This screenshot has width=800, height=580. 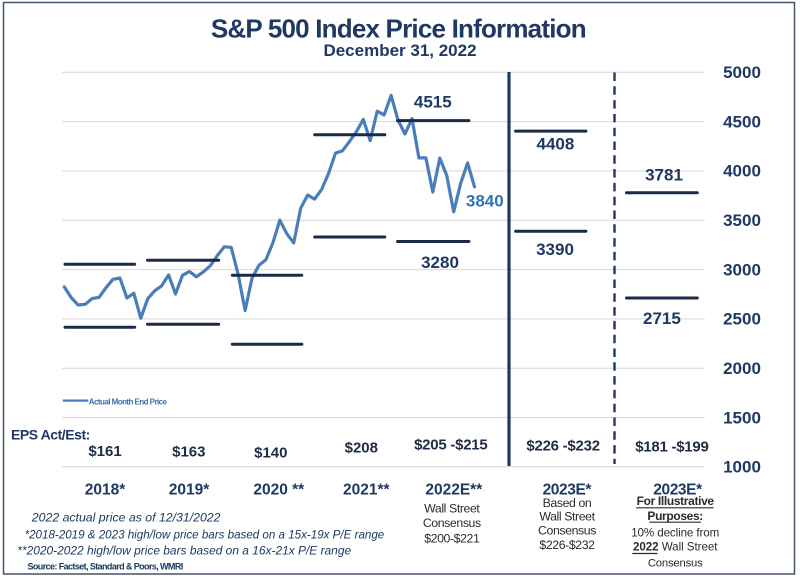 I want to click on svg-text: $226-$232, so click(x=567, y=545).